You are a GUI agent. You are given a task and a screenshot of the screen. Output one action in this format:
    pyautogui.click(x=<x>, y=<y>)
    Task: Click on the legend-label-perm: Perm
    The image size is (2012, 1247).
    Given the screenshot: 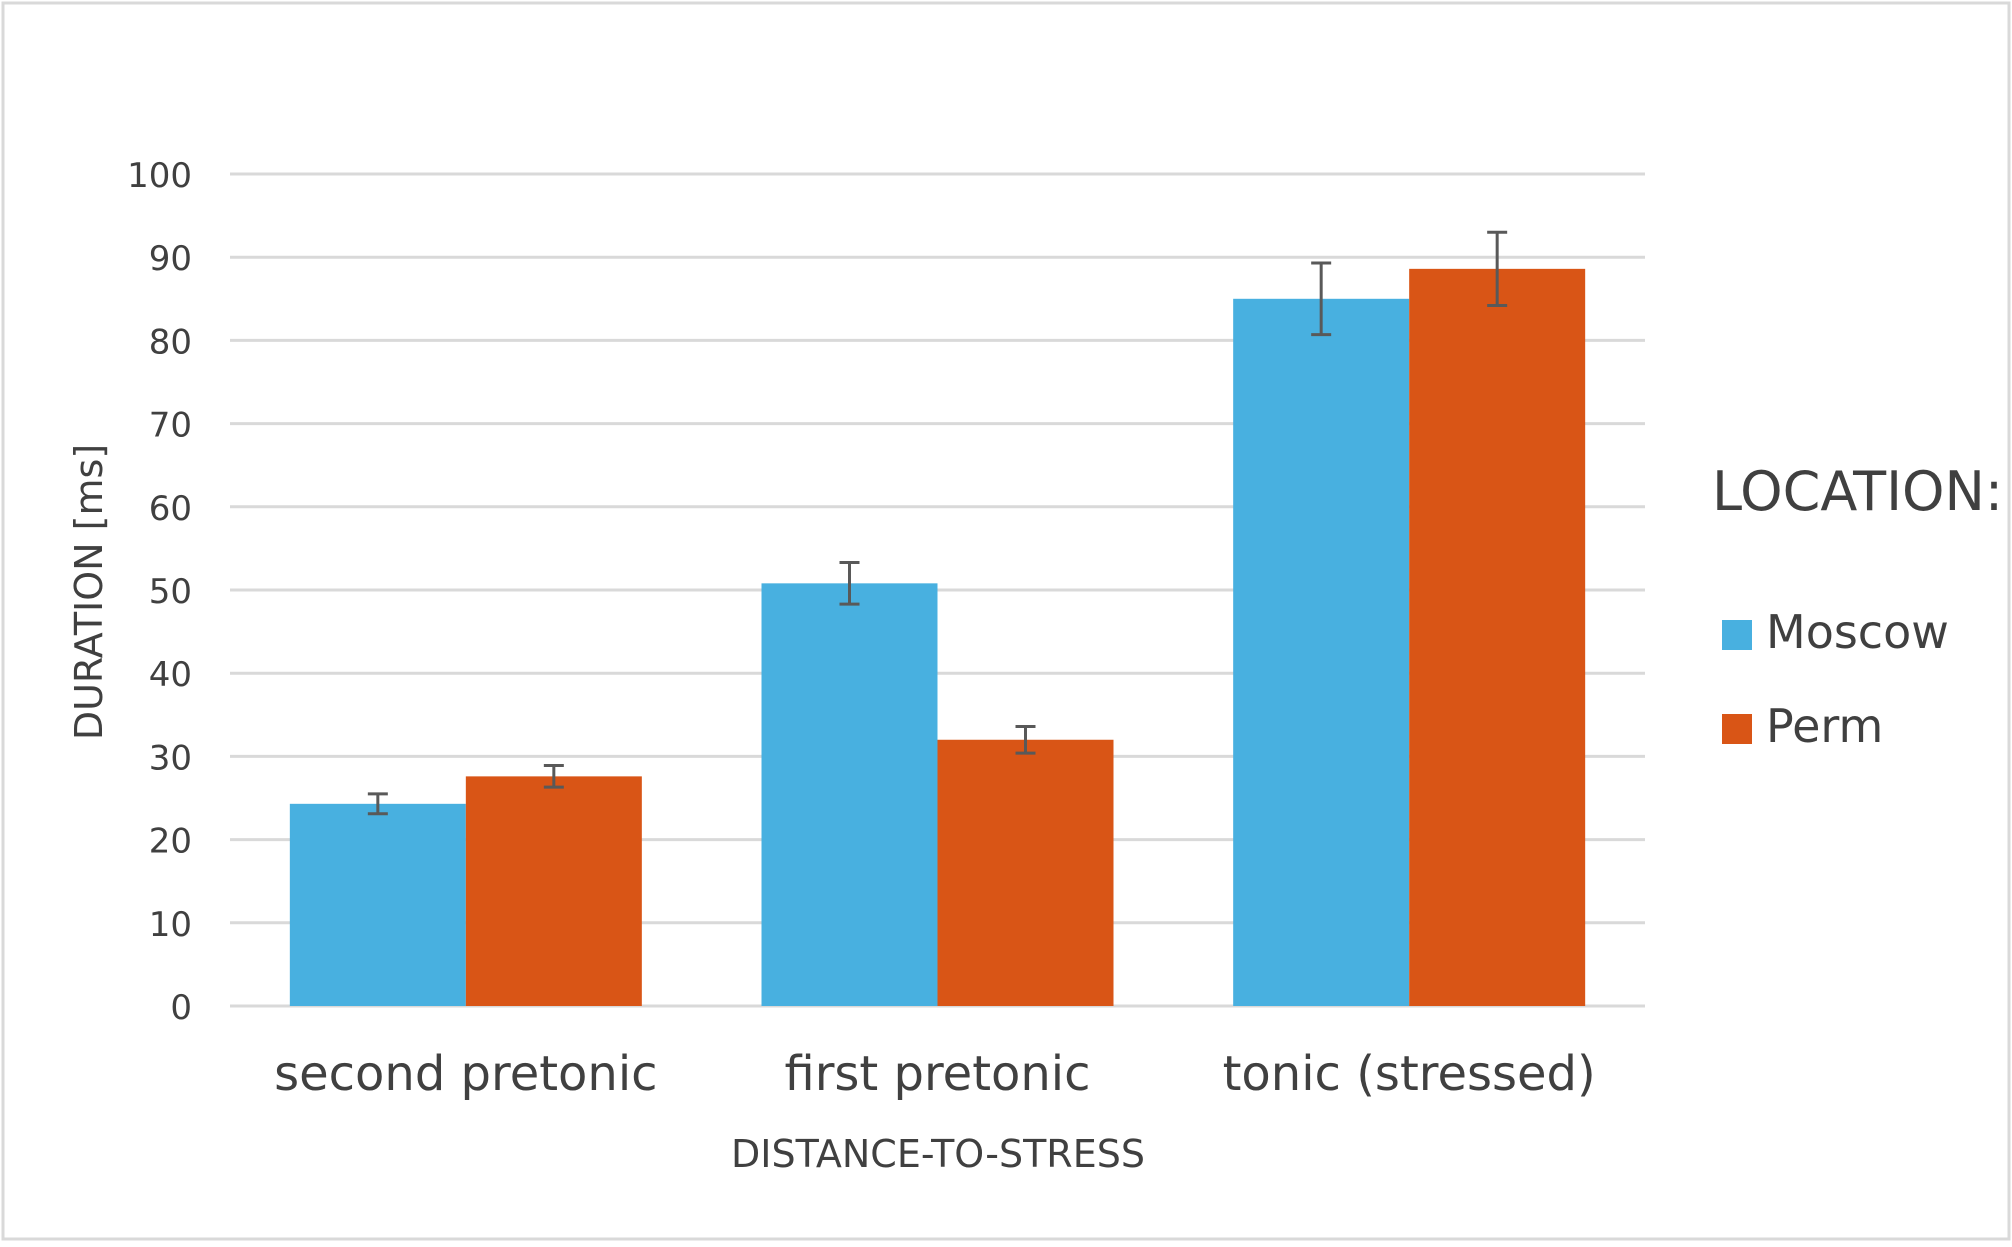 What is the action you would take?
    pyautogui.click(x=1824, y=726)
    